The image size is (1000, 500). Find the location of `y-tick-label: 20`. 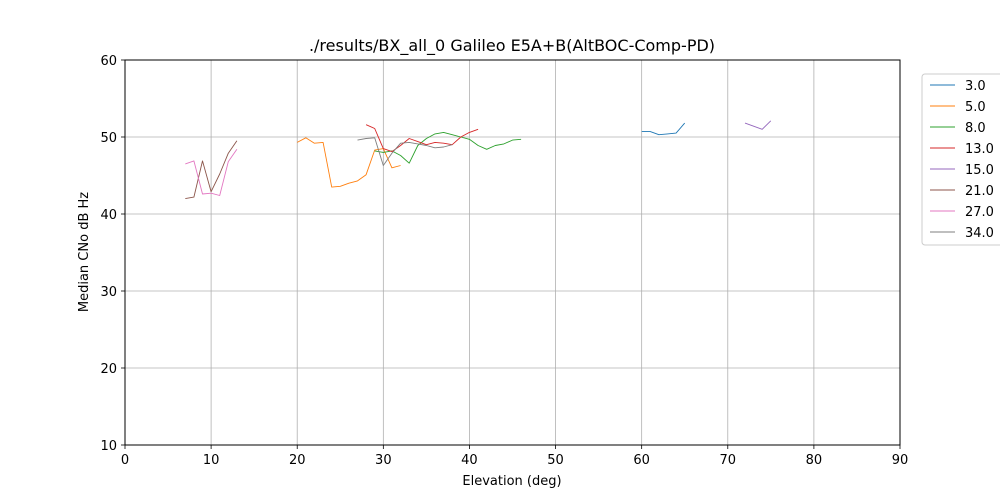

y-tick-label: 20 is located at coordinates (108, 369).